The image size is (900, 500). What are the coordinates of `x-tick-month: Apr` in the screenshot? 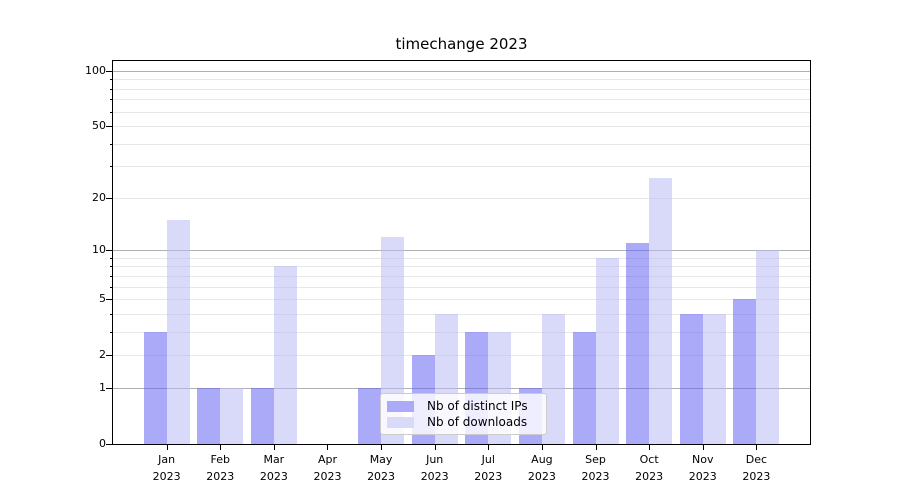 It's located at (327, 459).